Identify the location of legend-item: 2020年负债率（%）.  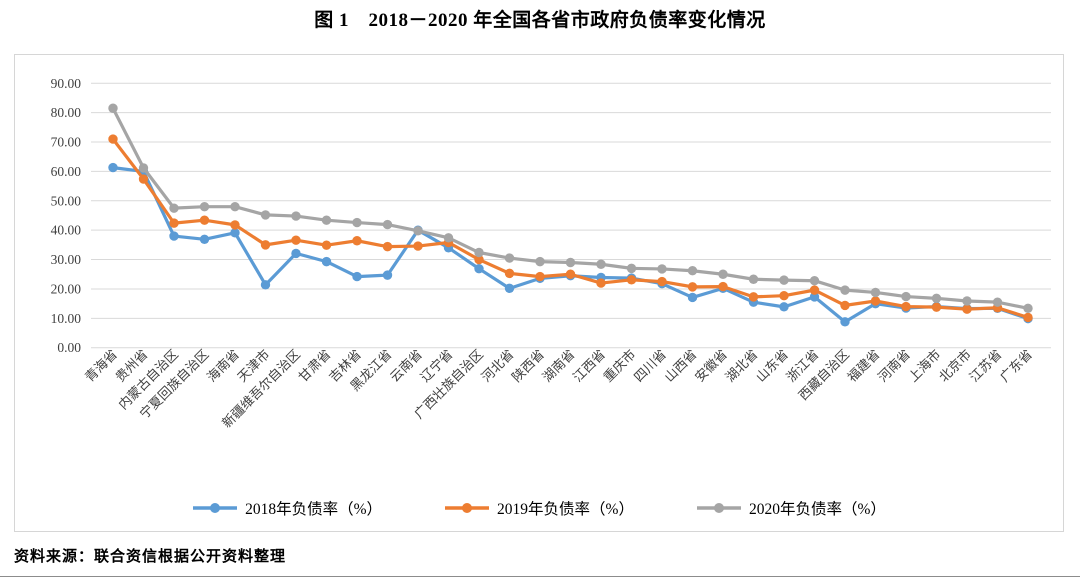
(791, 508).